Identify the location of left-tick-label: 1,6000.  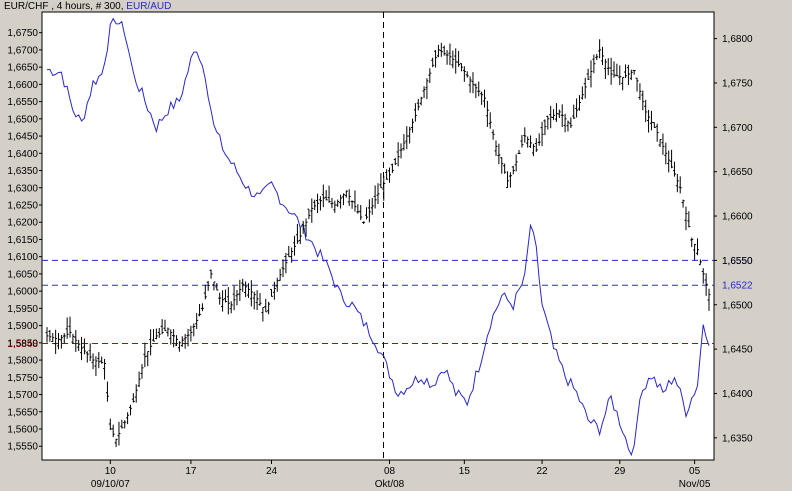
(22, 292).